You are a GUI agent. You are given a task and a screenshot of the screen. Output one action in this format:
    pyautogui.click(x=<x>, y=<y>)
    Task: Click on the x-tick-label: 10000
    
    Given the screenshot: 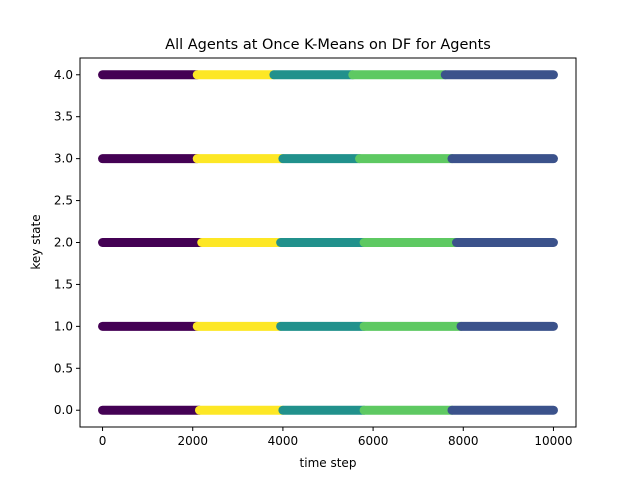 What is the action you would take?
    pyautogui.click(x=553, y=441)
    